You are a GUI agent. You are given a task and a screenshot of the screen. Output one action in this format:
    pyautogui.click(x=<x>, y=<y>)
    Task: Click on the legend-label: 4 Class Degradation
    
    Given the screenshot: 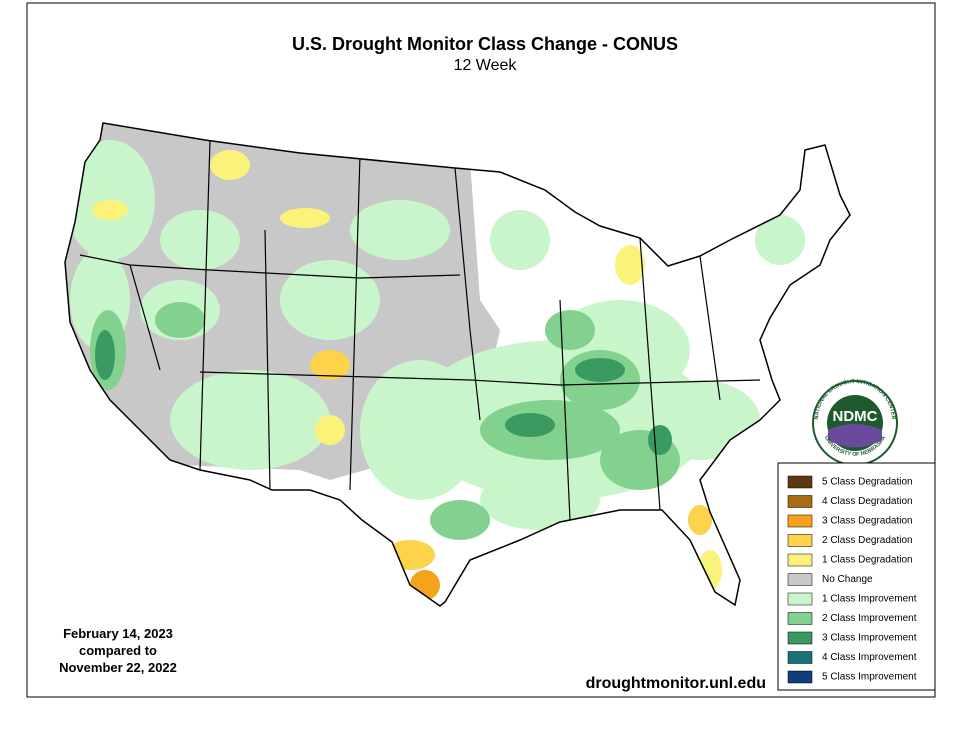 What is the action you would take?
    pyautogui.click(x=867, y=501)
    